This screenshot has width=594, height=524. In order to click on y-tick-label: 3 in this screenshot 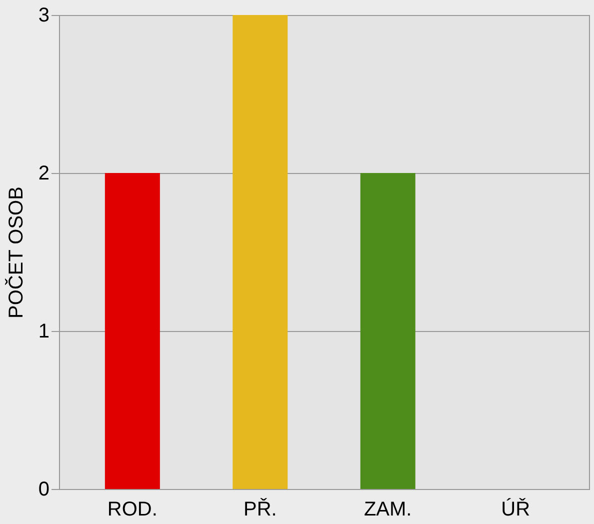, I will do `click(44, 15)`.